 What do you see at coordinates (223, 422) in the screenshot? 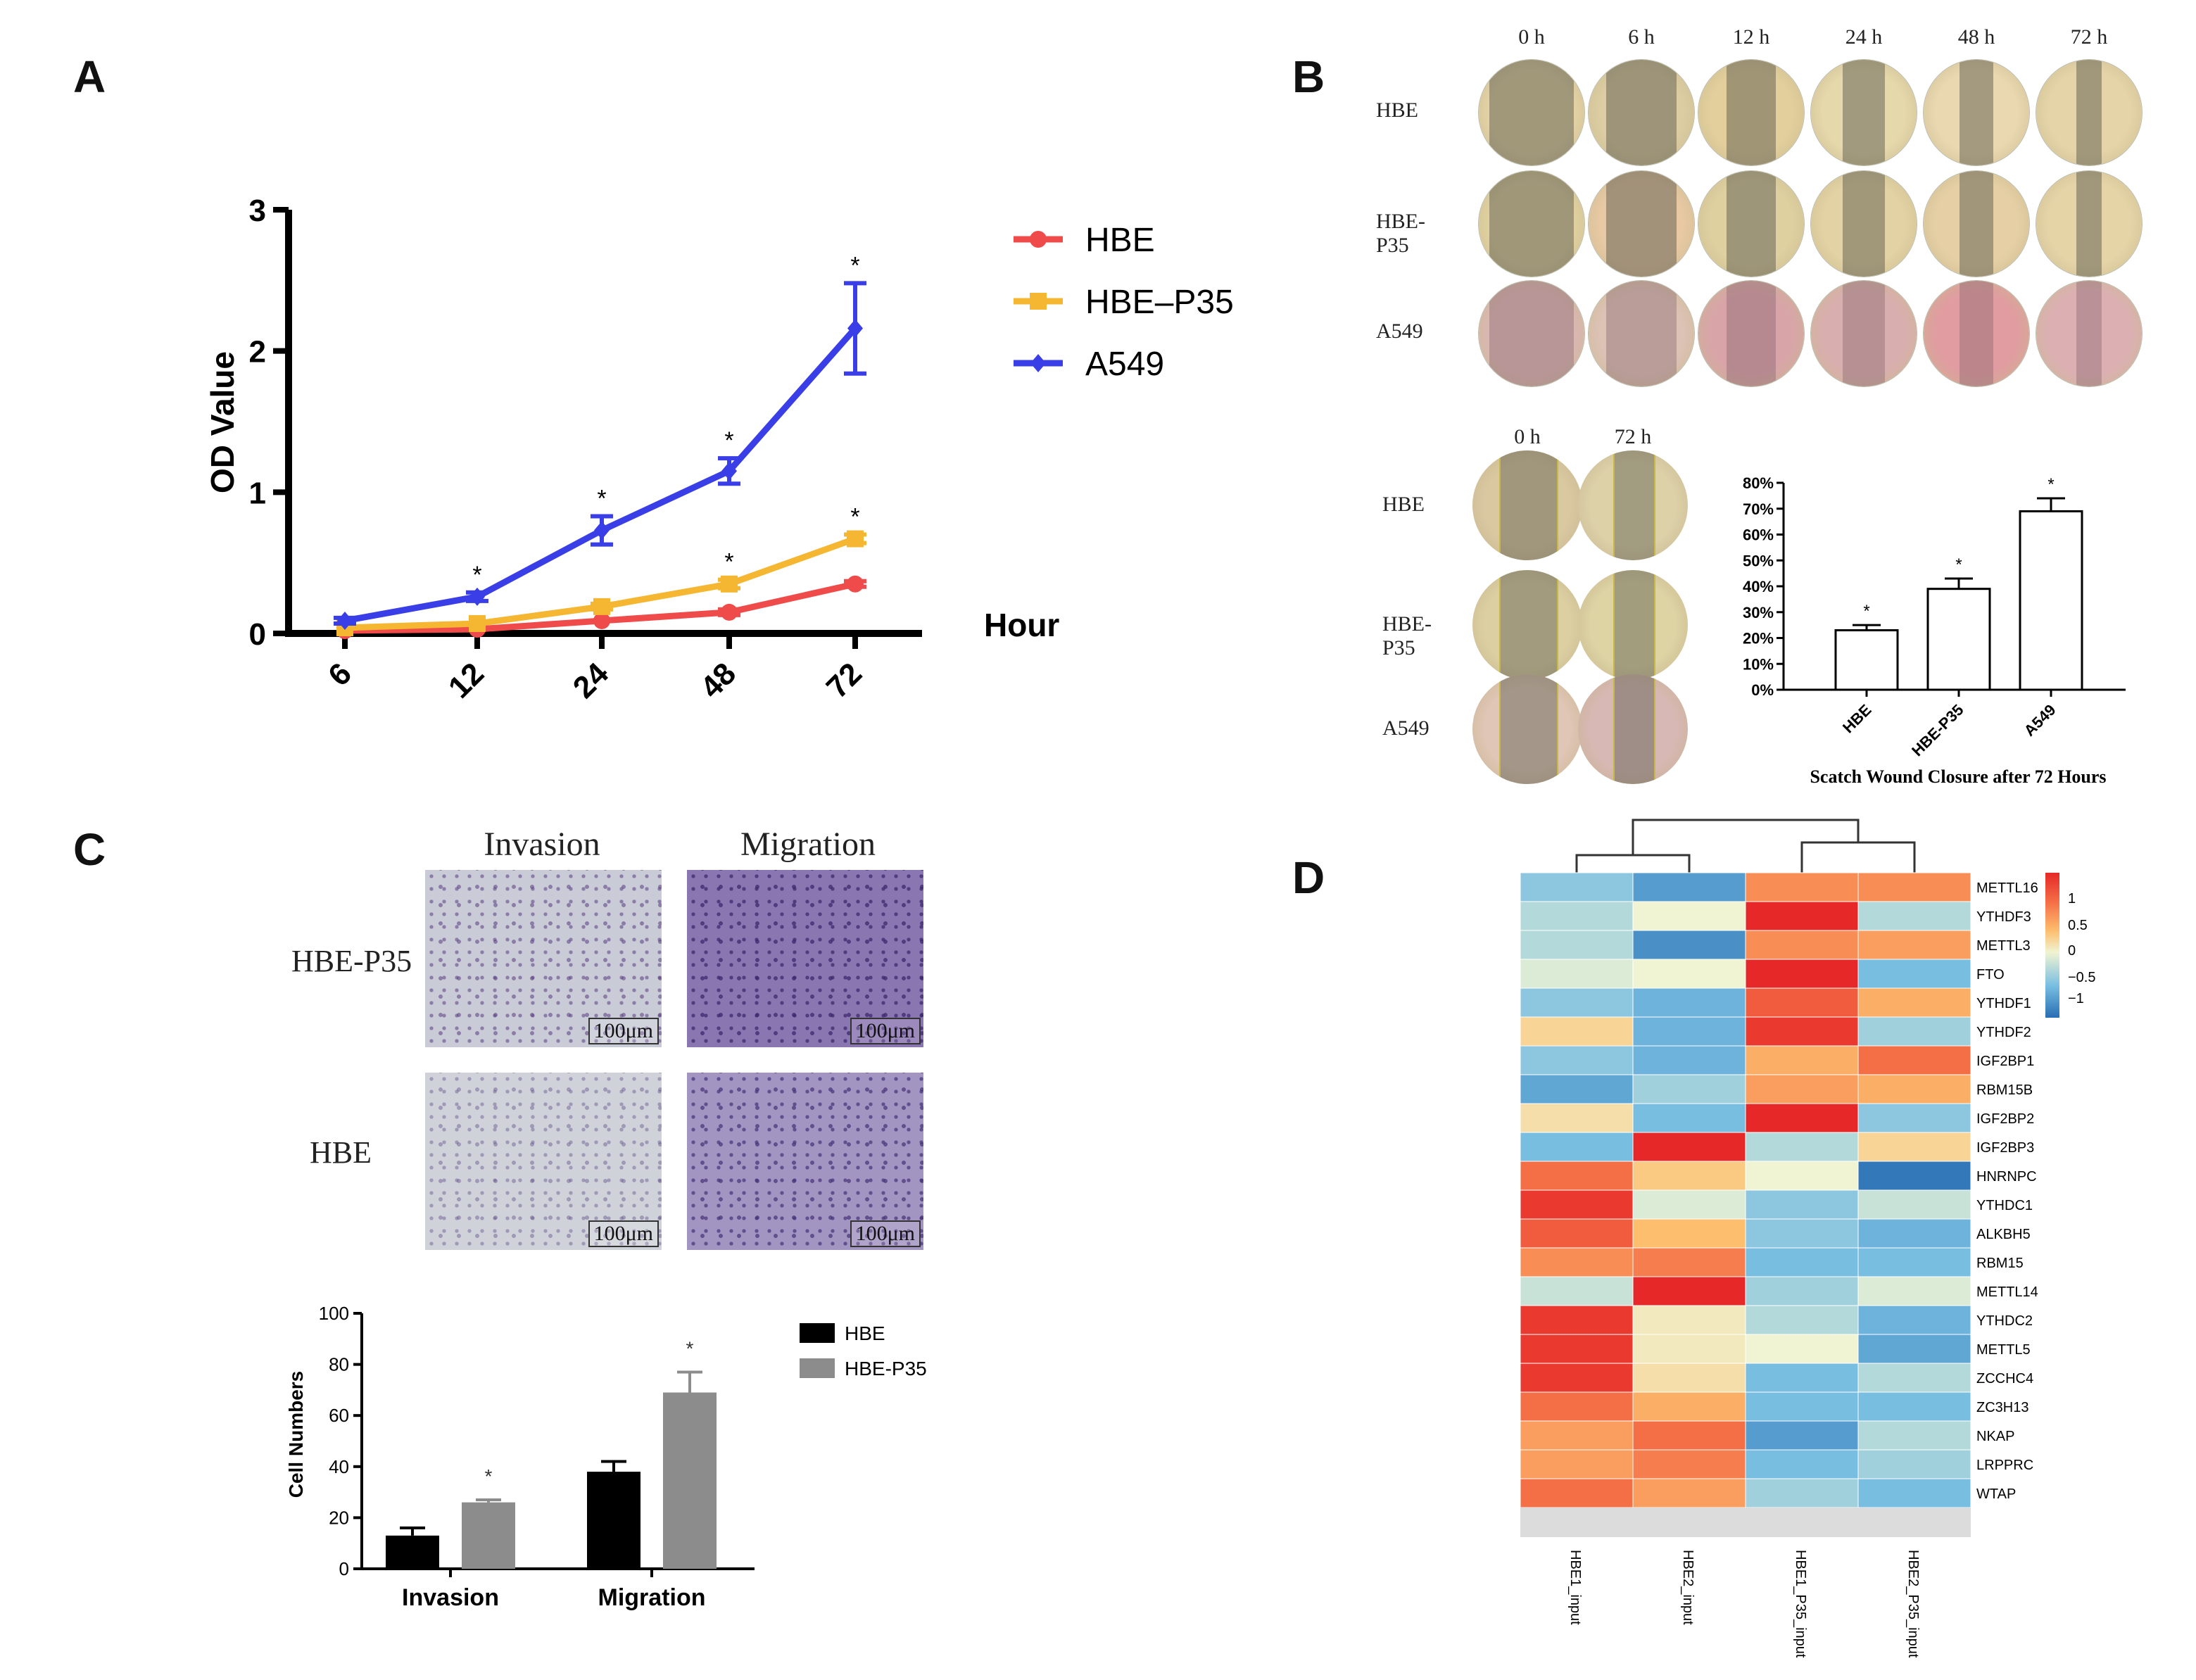
I see `y-axis-title: OD Value` at bounding box center [223, 422].